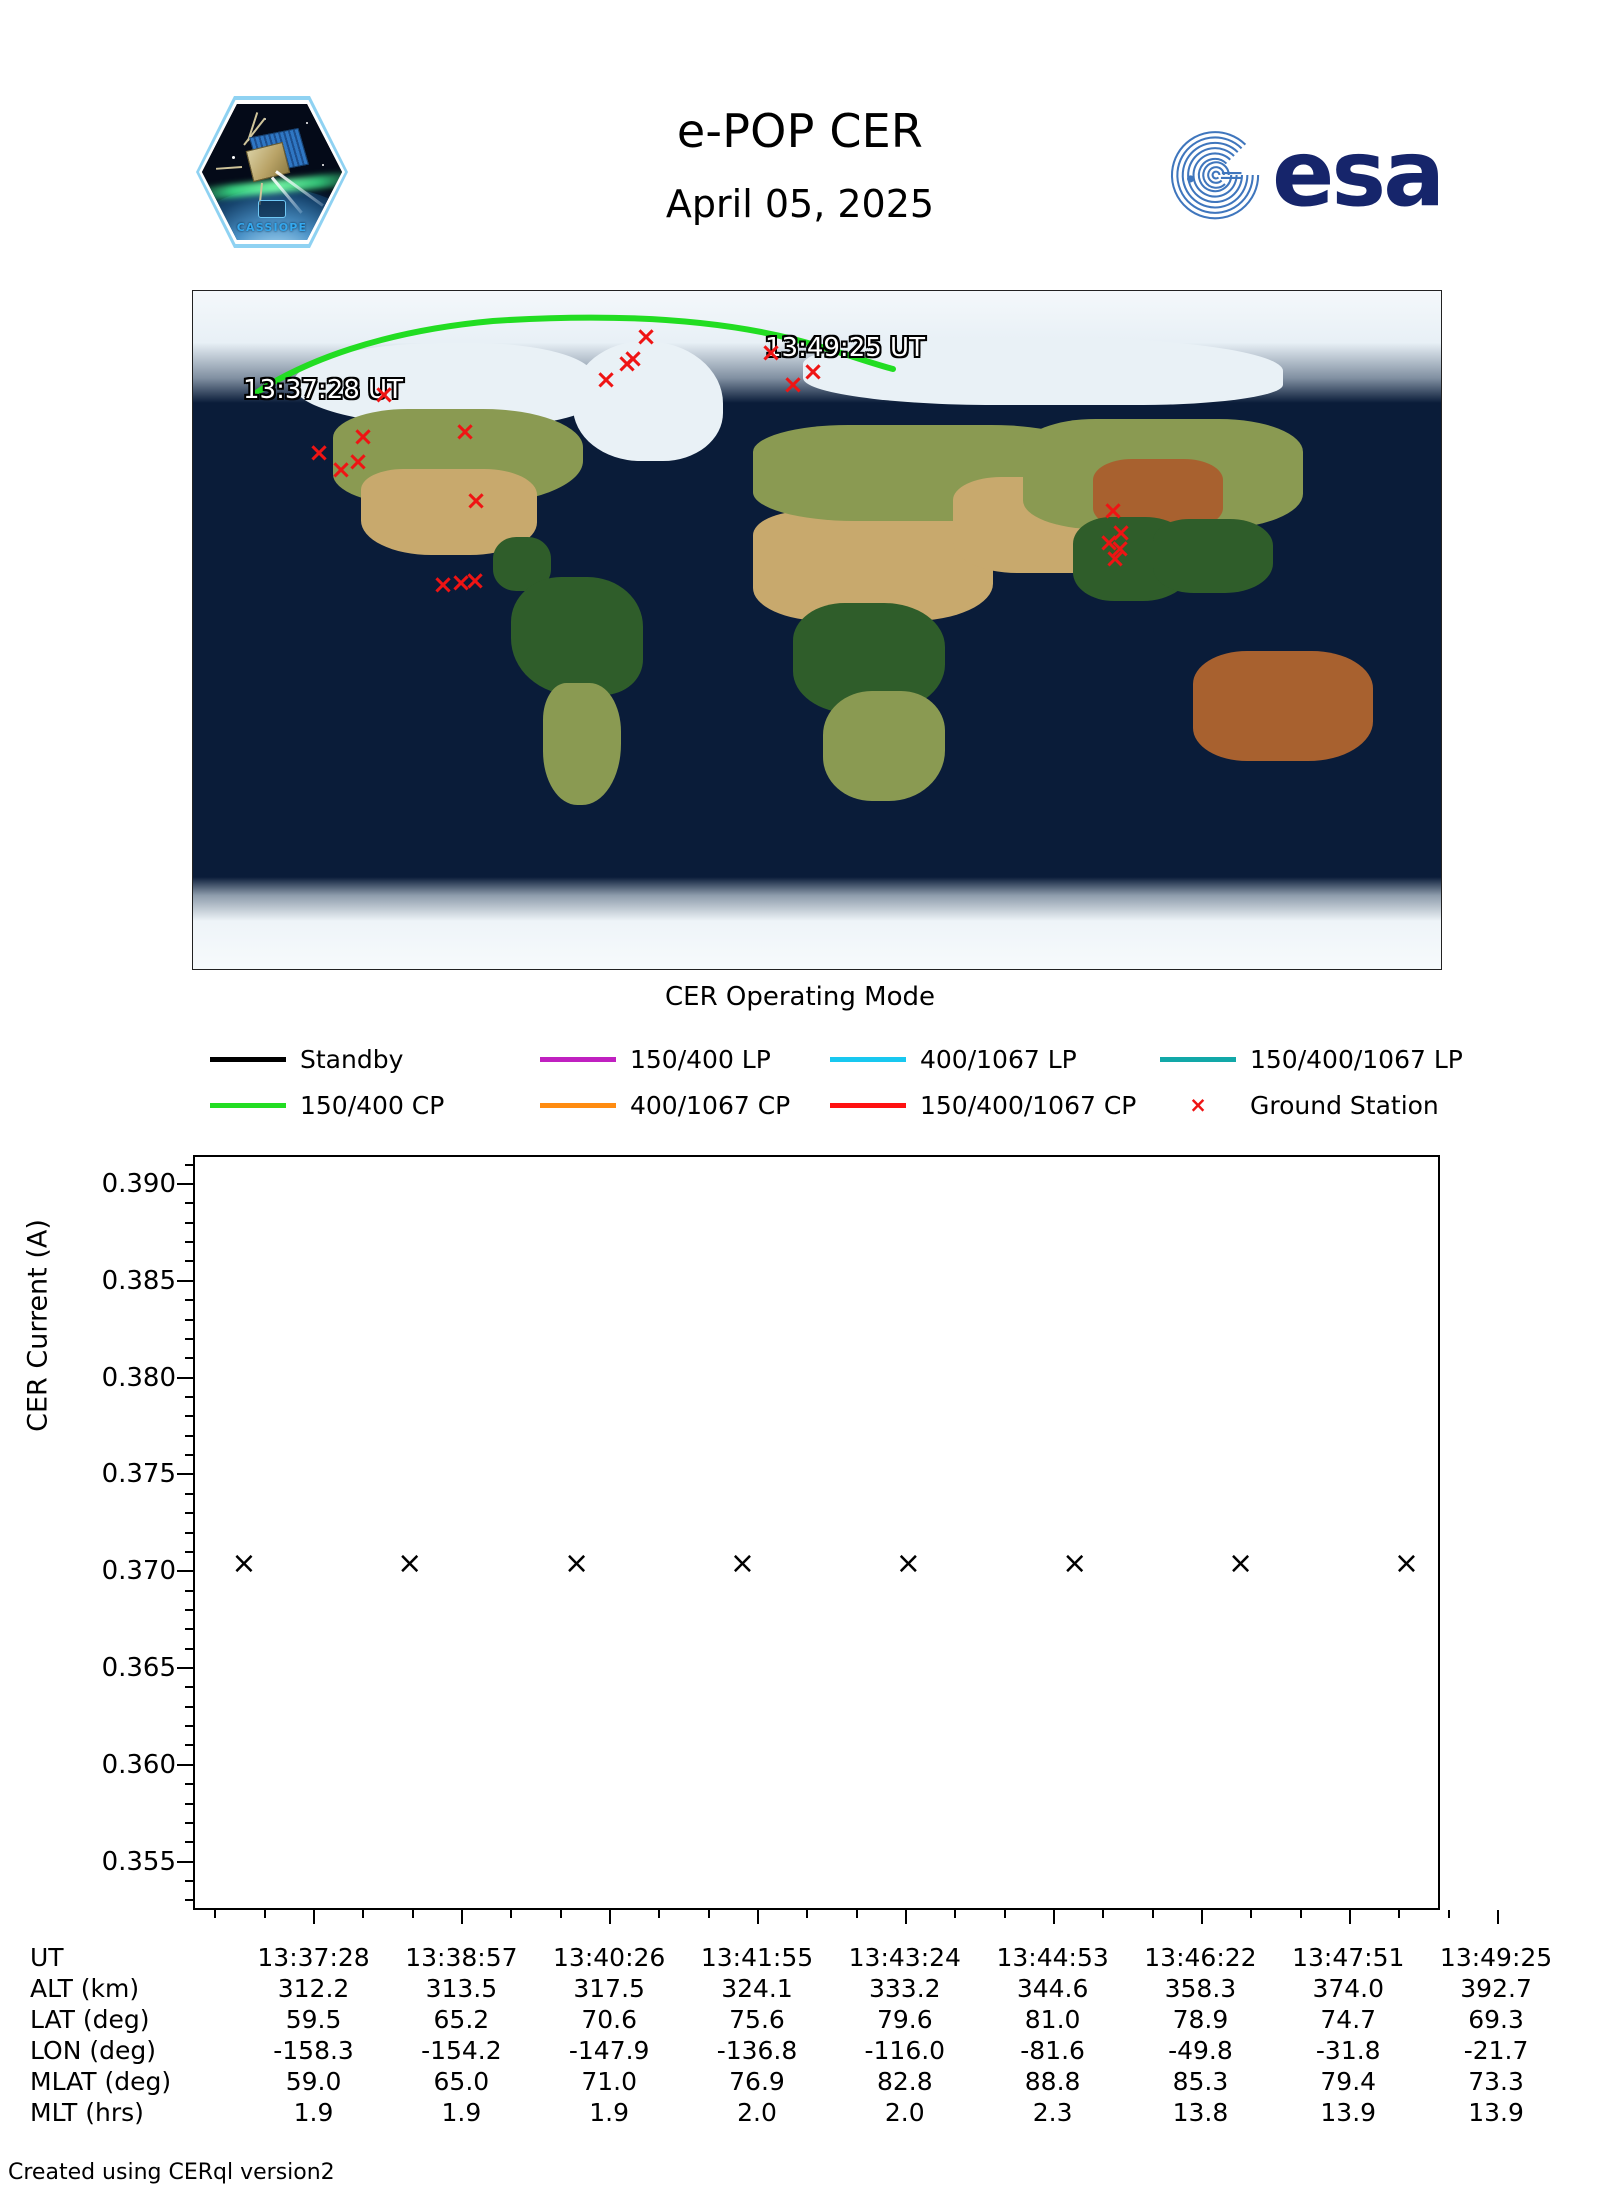  I want to click on table-cell: 82.8, so click(904, 2081).